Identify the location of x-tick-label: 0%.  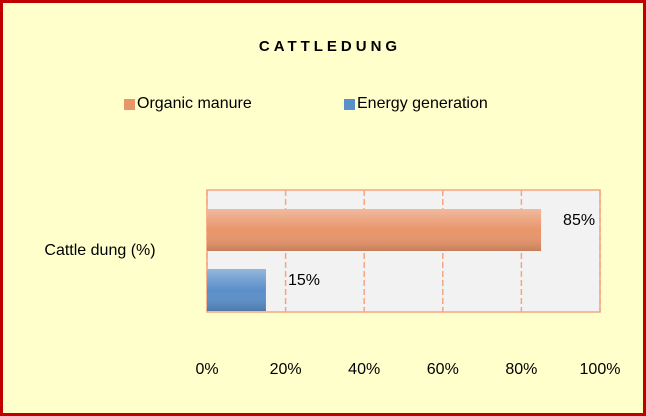
(206, 369).